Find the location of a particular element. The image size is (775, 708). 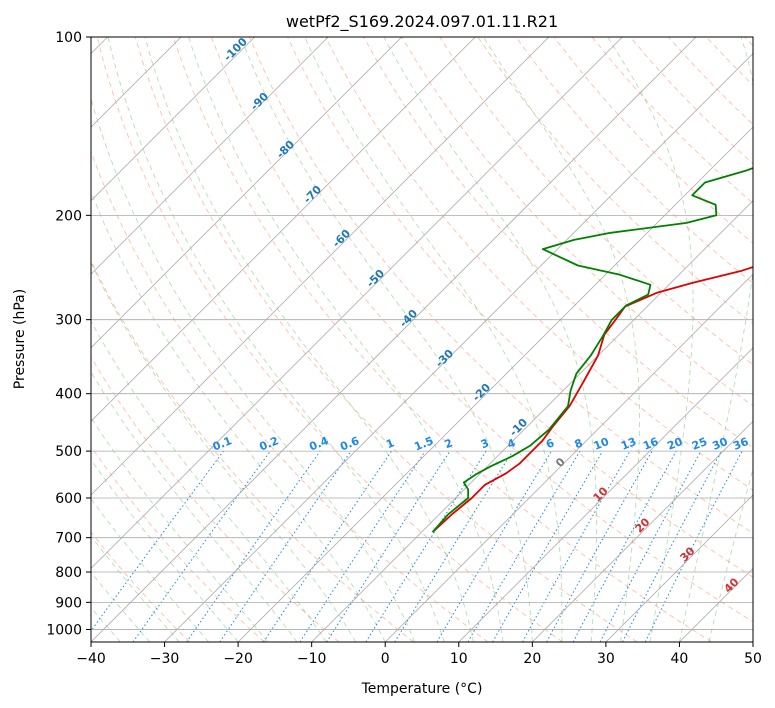

dry-adiabat-label: -70 is located at coordinates (312, 194).